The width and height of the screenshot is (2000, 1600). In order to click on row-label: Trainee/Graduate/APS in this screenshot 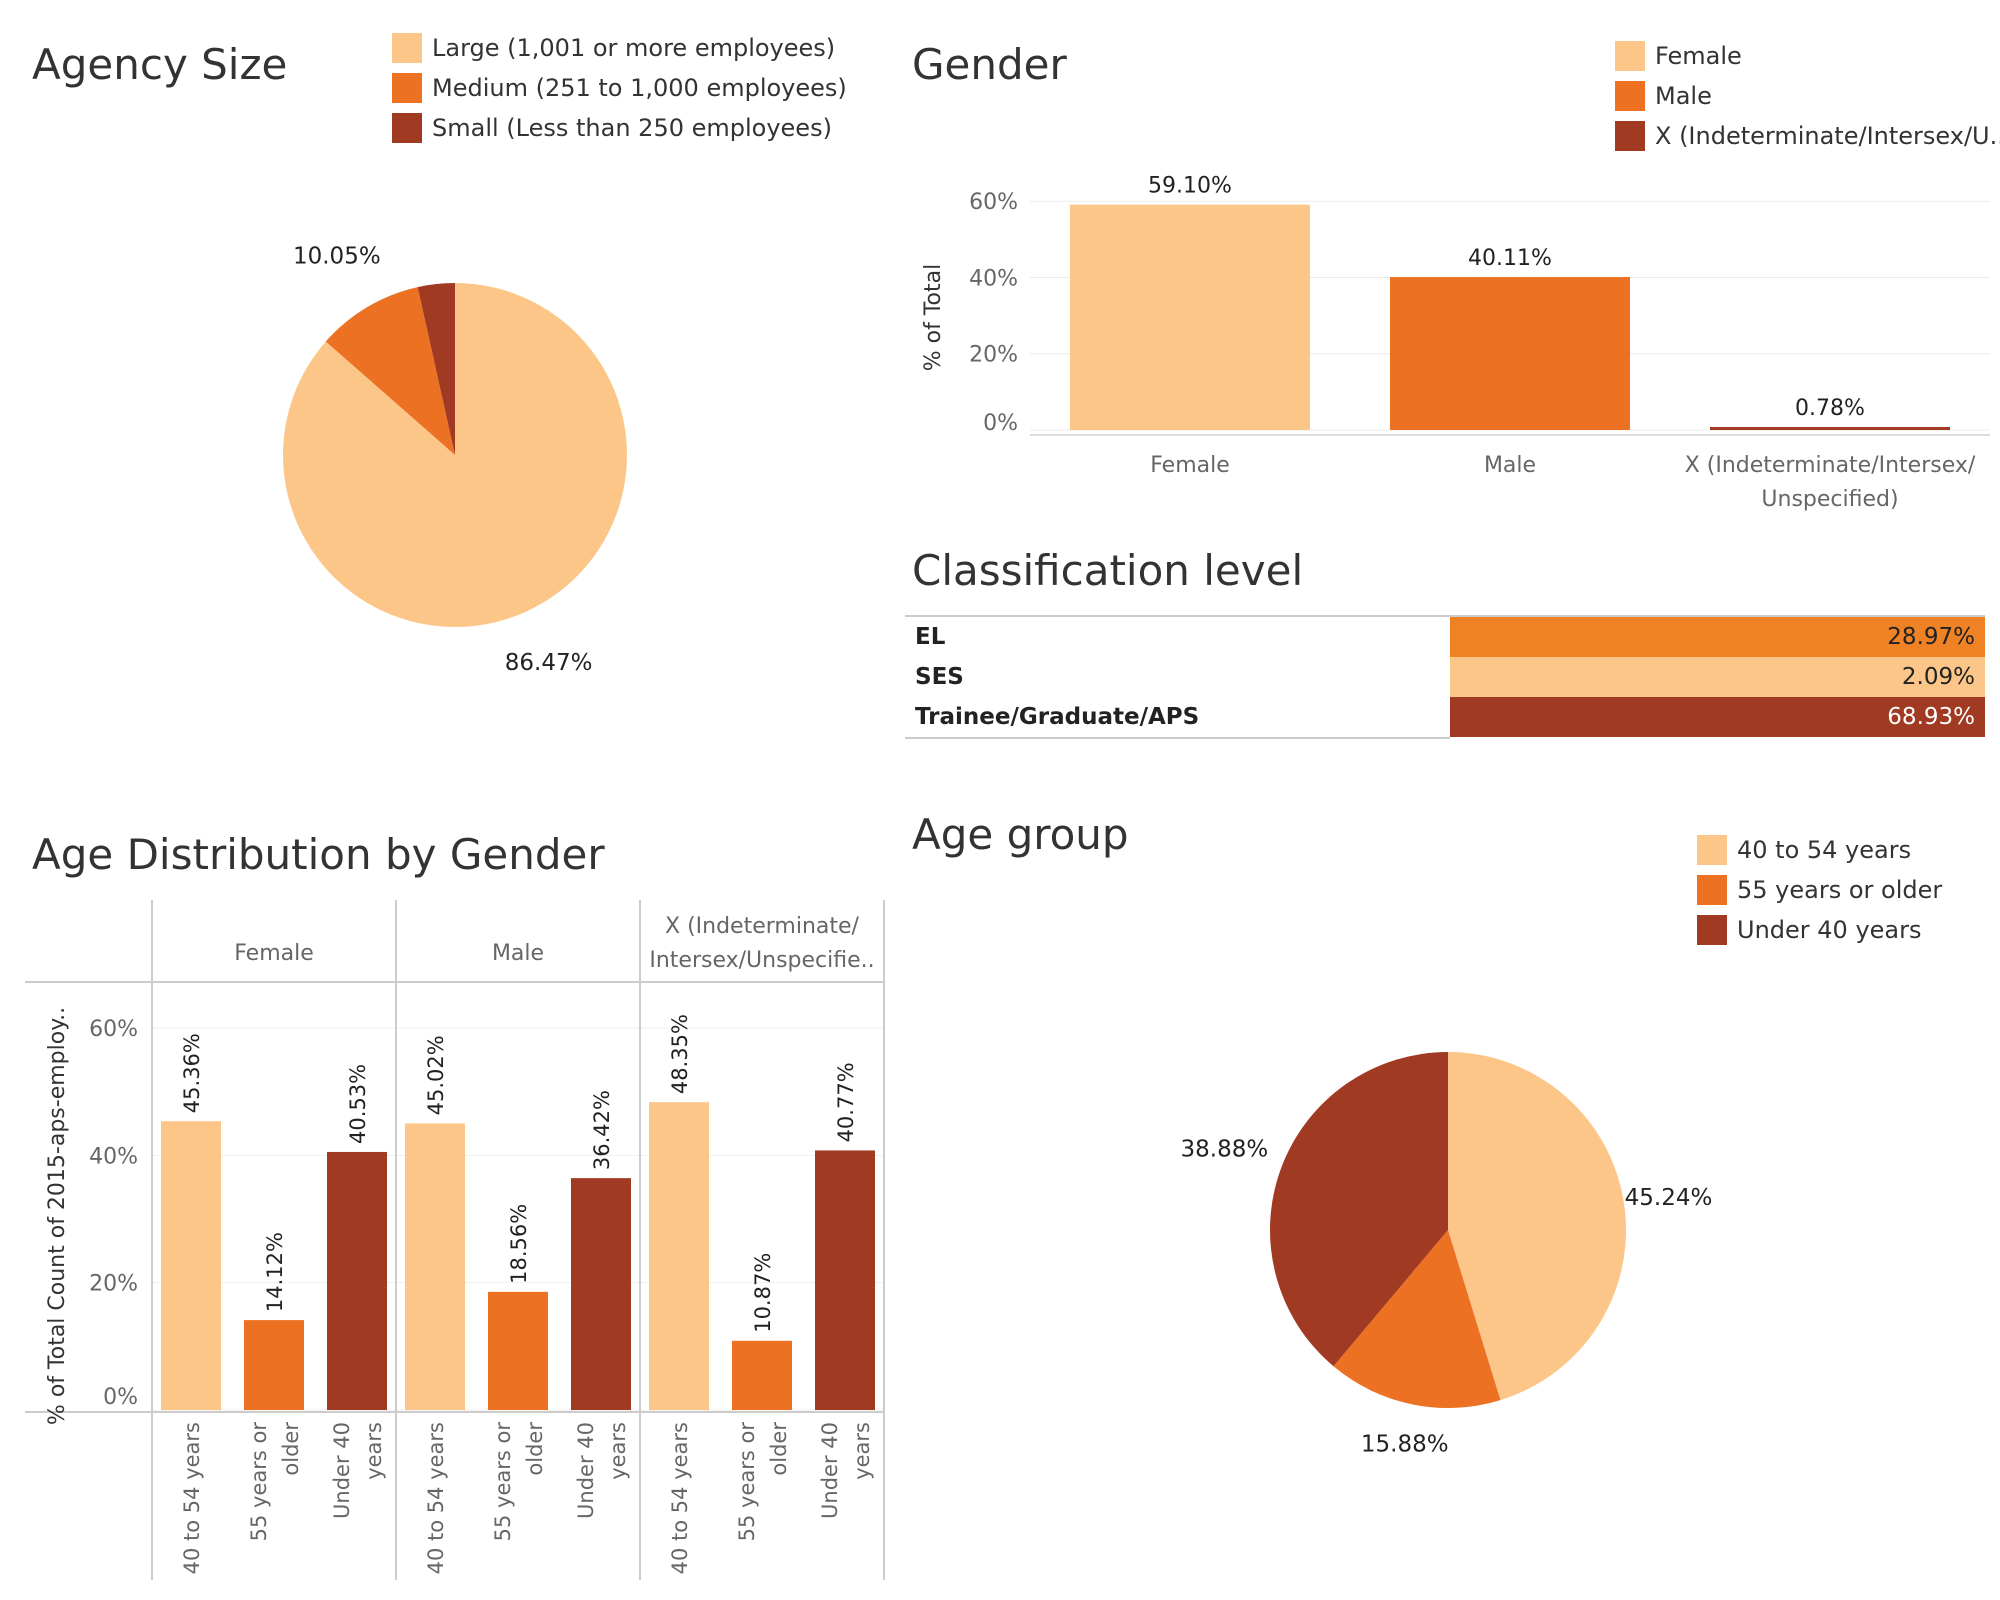, I will do `click(1057, 717)`.